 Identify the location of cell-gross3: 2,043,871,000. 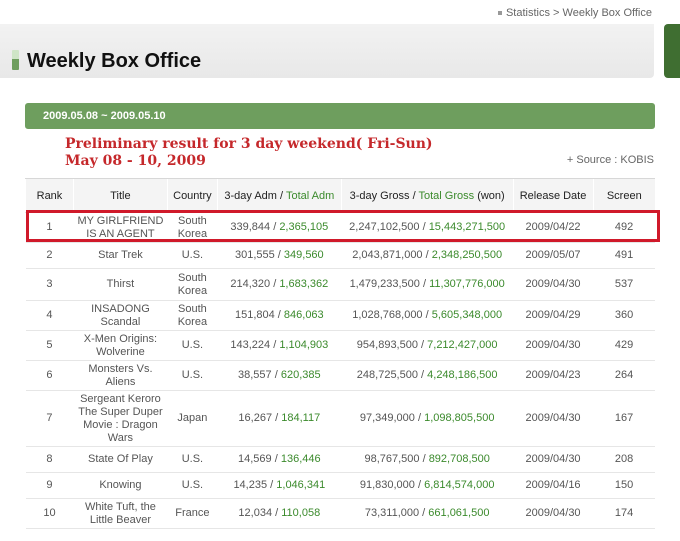
(387, 255).